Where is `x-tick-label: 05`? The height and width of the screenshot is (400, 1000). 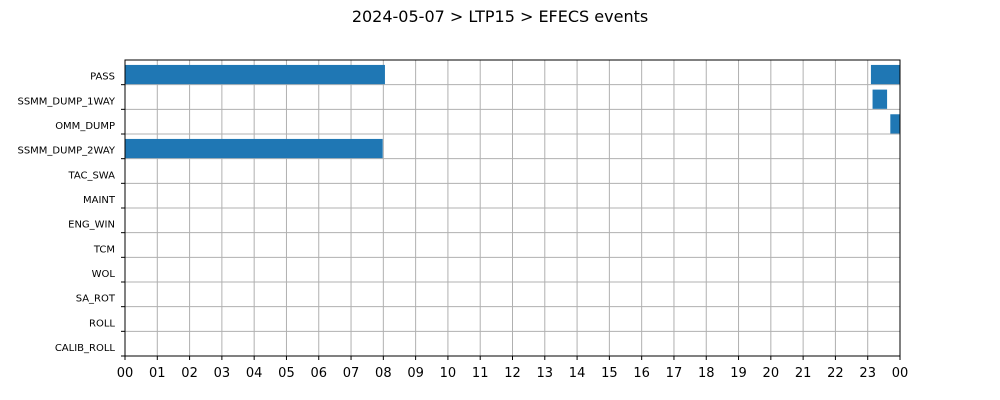 x-tick-label: 05 is located at coordinates (286, 373).